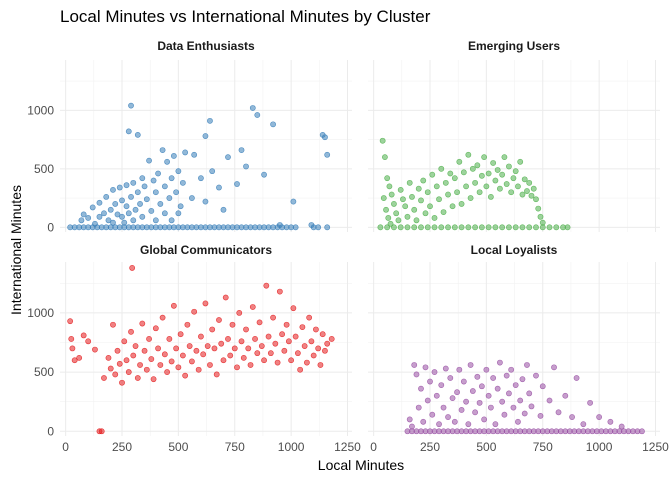  Describe the element at coordinates (122, 447) in the screenshot. I see `x-tick-label: 250` at that location.